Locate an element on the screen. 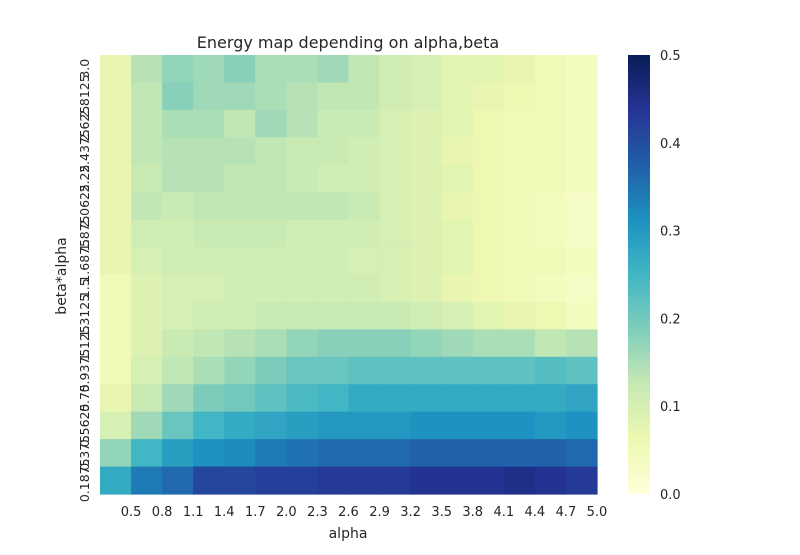  colorbar-tick-label: 0.4 is located at coordinates (670, 144).